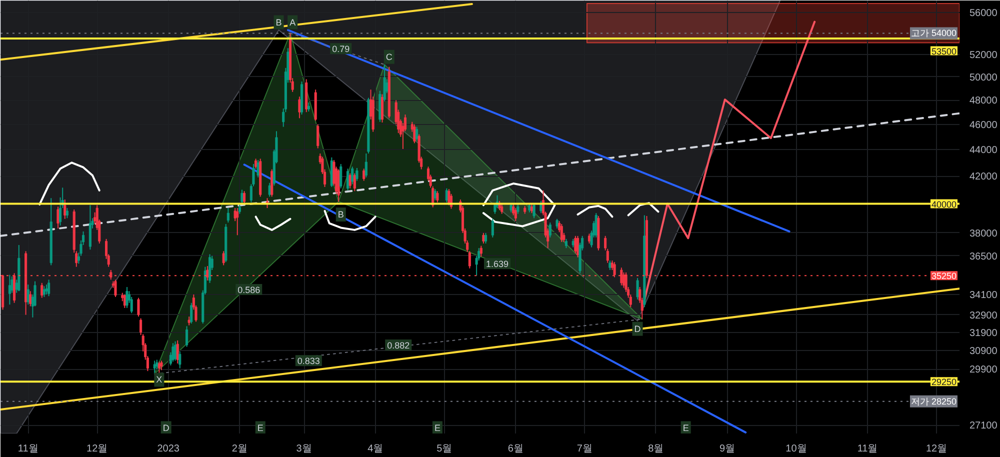 This screenshot has height=457, width=1000. I want to click on ref-line-label: 40000, so click(944, 204).